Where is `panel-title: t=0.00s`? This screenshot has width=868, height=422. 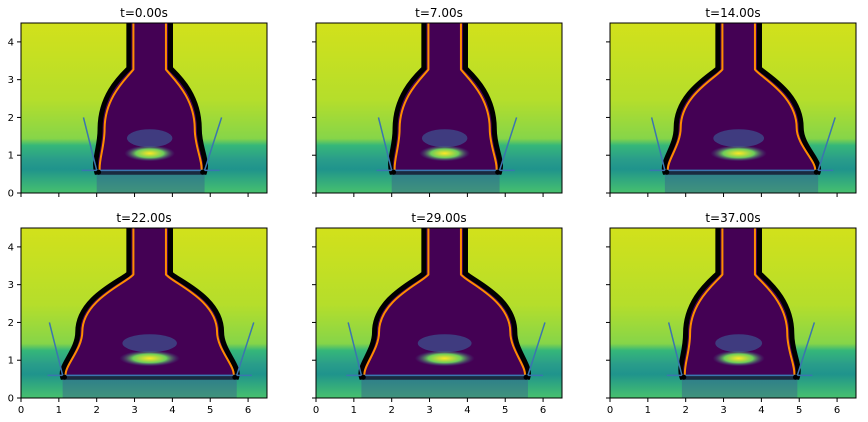
panel-title: t=0.00s is located at coordinates (144, 13).